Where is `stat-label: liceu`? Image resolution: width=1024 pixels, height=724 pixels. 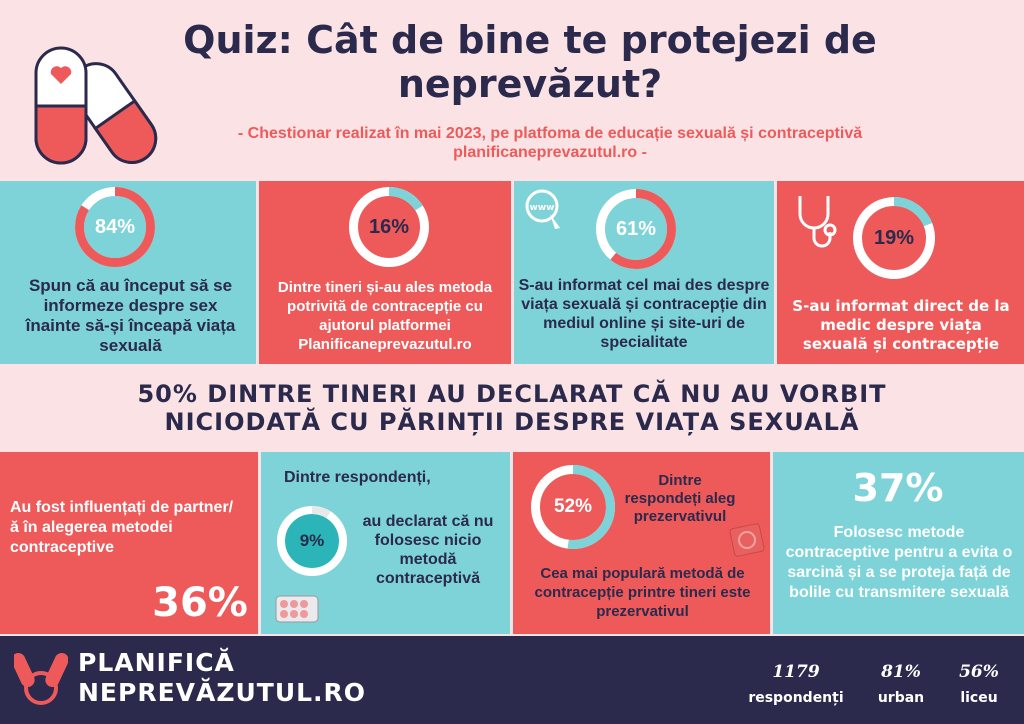
stat-label: liceu is located at coordinates (979, 698).